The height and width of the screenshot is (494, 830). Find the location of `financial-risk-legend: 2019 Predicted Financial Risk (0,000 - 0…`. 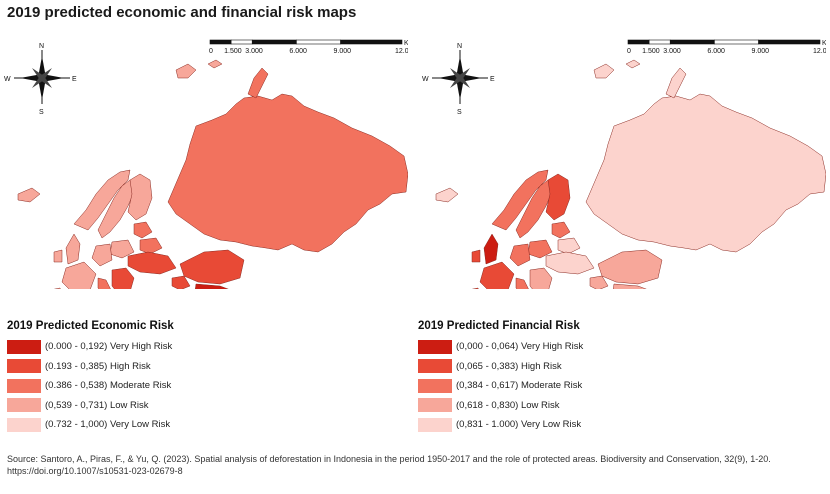

financial-risk-legend: 2019 Predicted Financial Risk (0,000 - 0… is located at coordinates (538, 377).